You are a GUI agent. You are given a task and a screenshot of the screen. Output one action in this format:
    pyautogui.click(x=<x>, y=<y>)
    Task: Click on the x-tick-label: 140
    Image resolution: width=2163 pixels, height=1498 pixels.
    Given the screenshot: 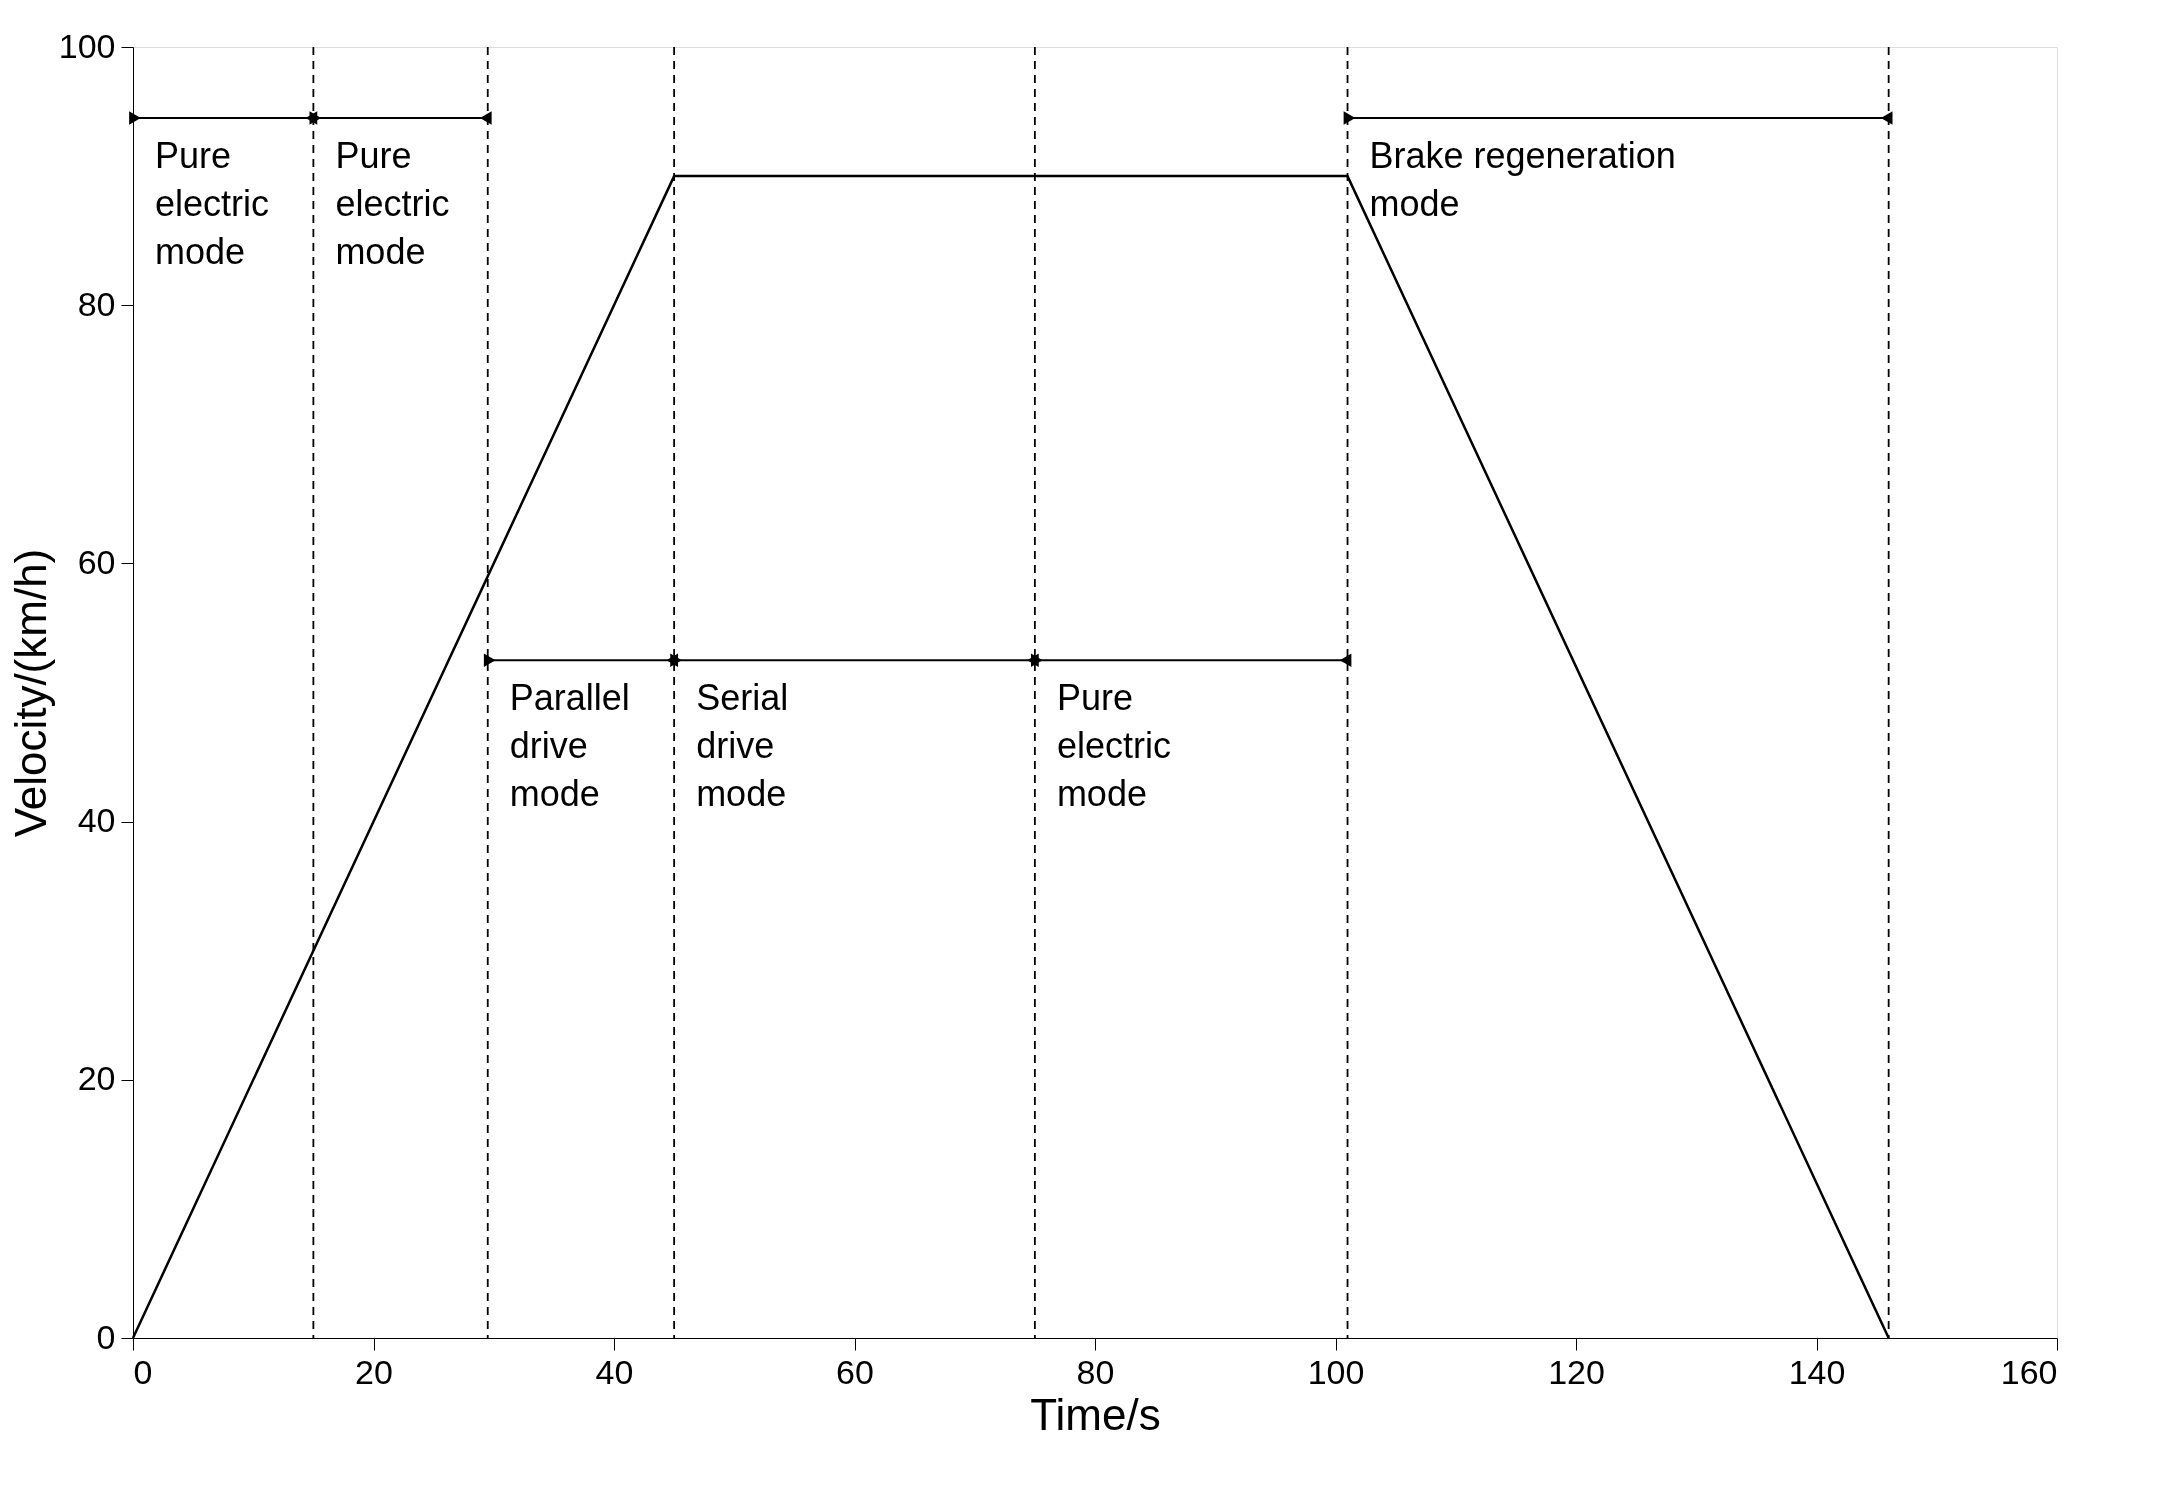 What is the action you would take?
    pyautogui.click(x=1817, y=1371)
    